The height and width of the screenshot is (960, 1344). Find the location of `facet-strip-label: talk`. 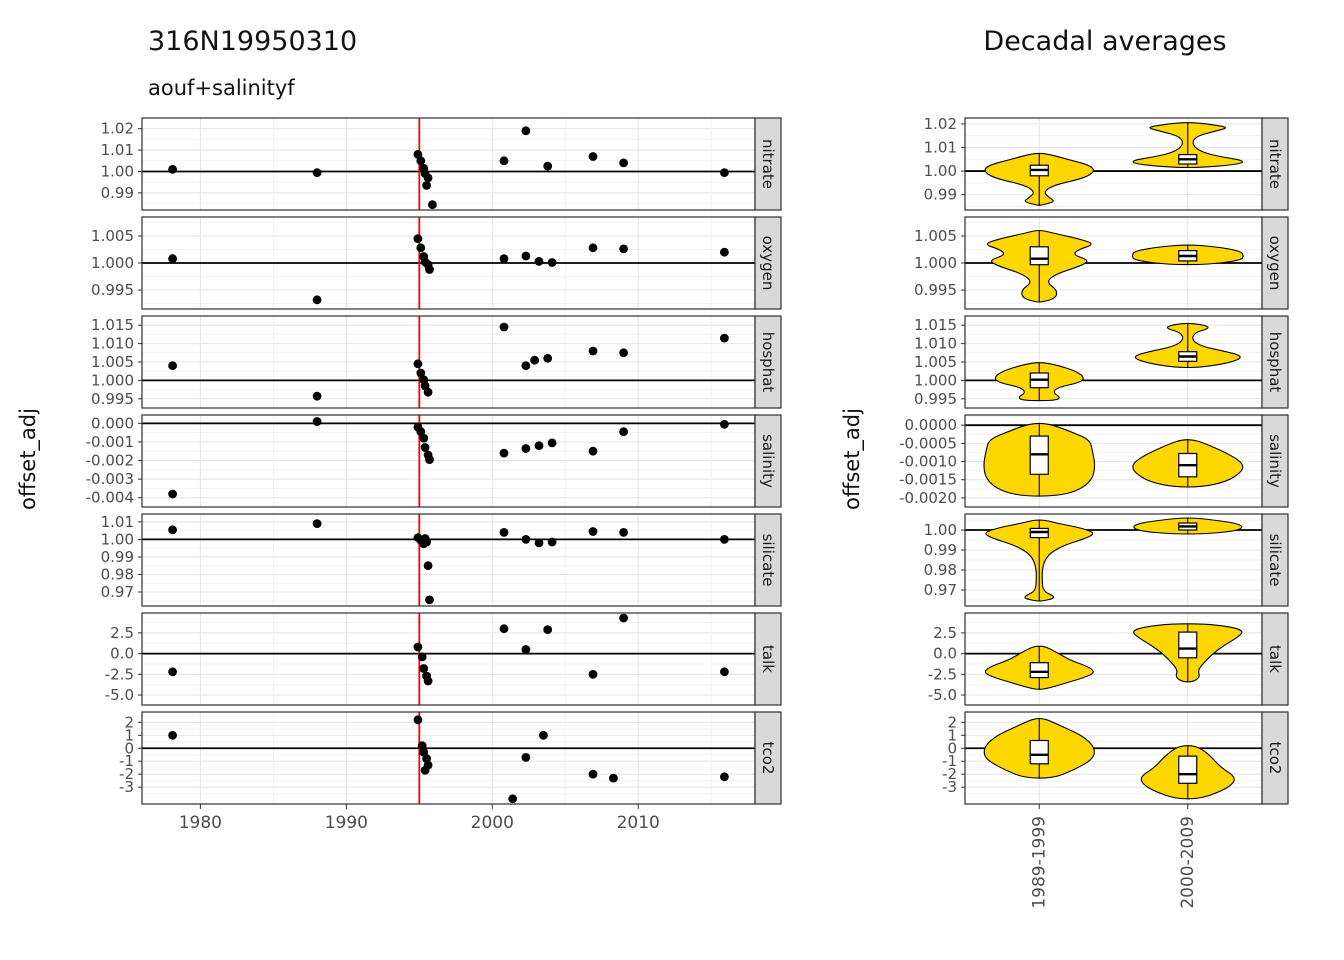

facet-strip-label: talk is located at coordinates (1275, 659).